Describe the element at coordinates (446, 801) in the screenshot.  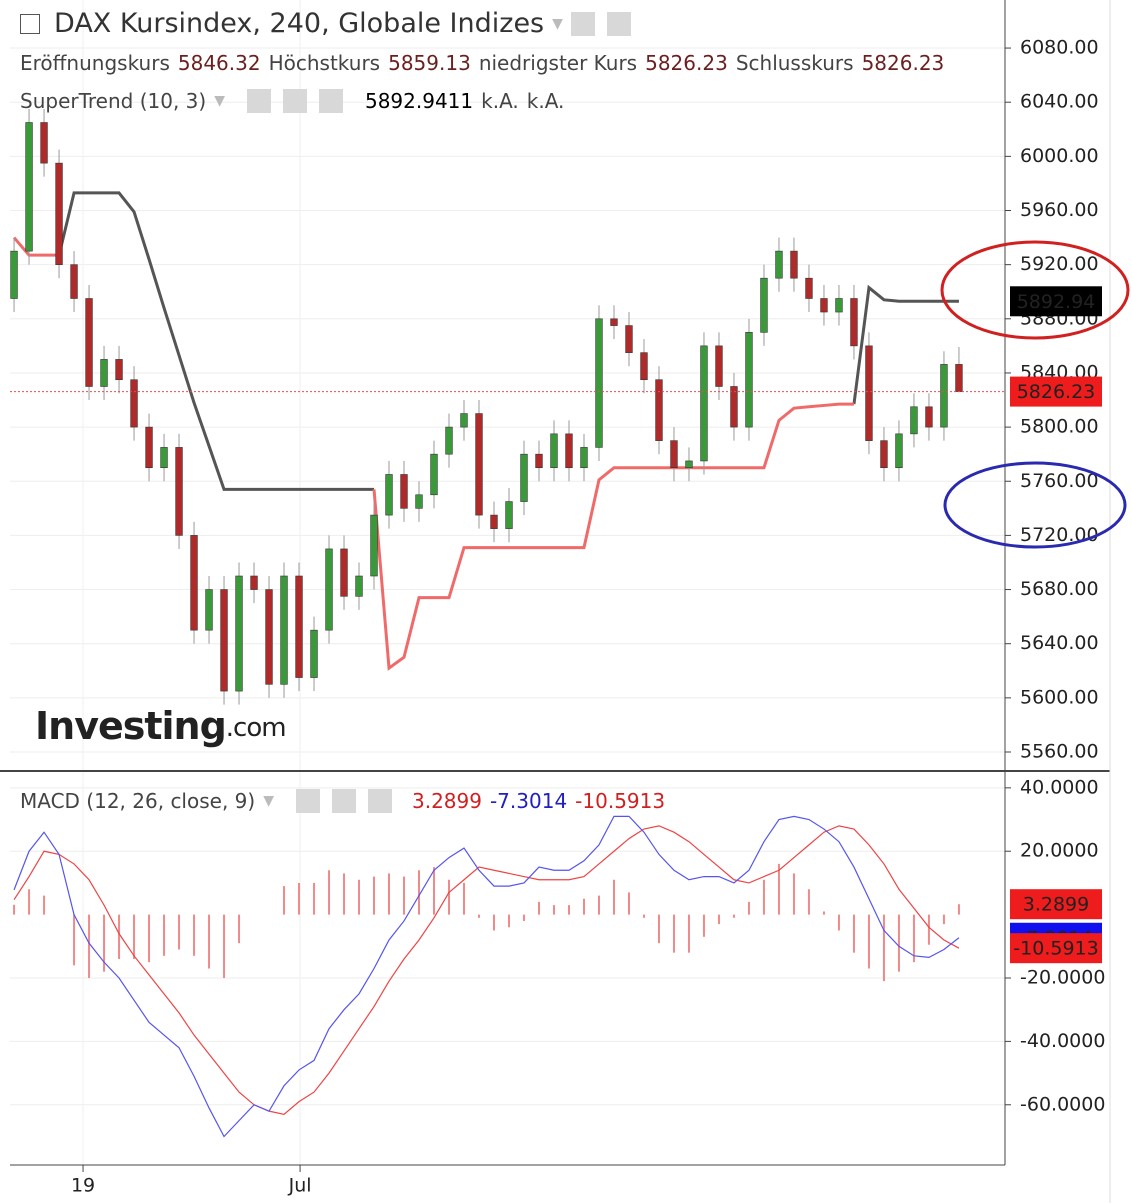
I see `macd-value: 3.2899` at that location.